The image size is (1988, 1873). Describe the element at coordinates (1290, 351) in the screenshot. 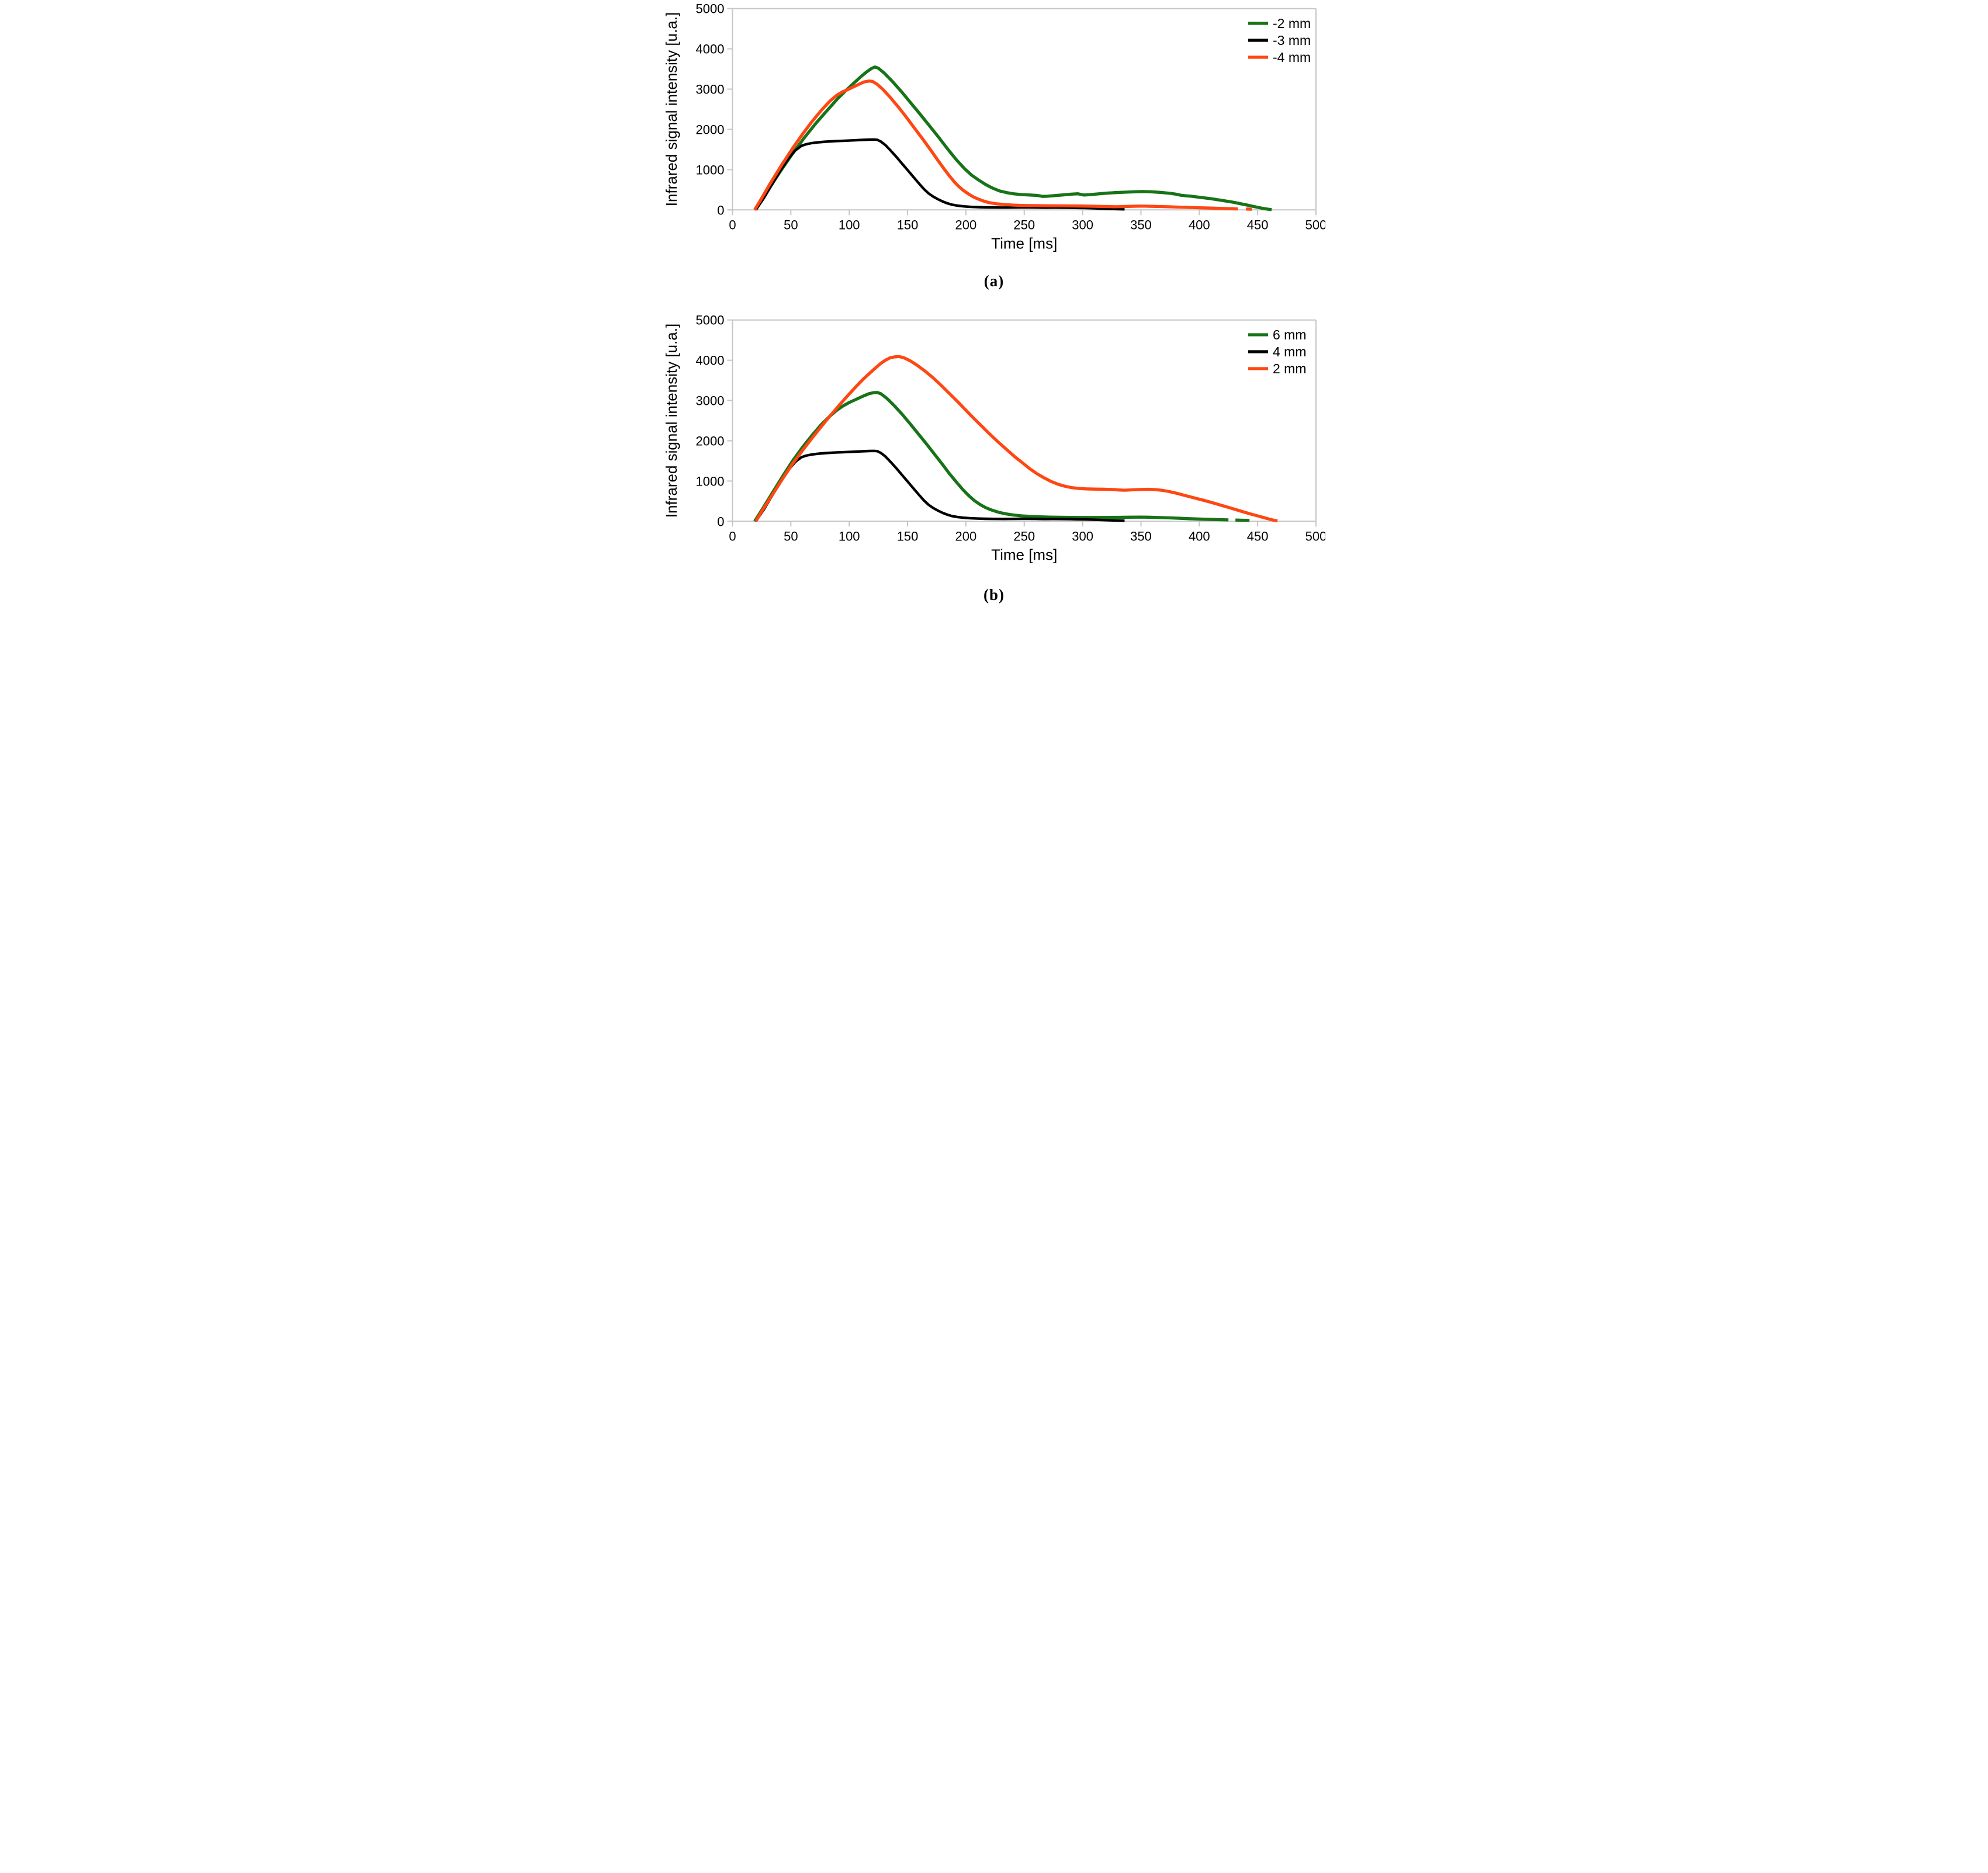

I see `legend-label: 4 mm` at that location.